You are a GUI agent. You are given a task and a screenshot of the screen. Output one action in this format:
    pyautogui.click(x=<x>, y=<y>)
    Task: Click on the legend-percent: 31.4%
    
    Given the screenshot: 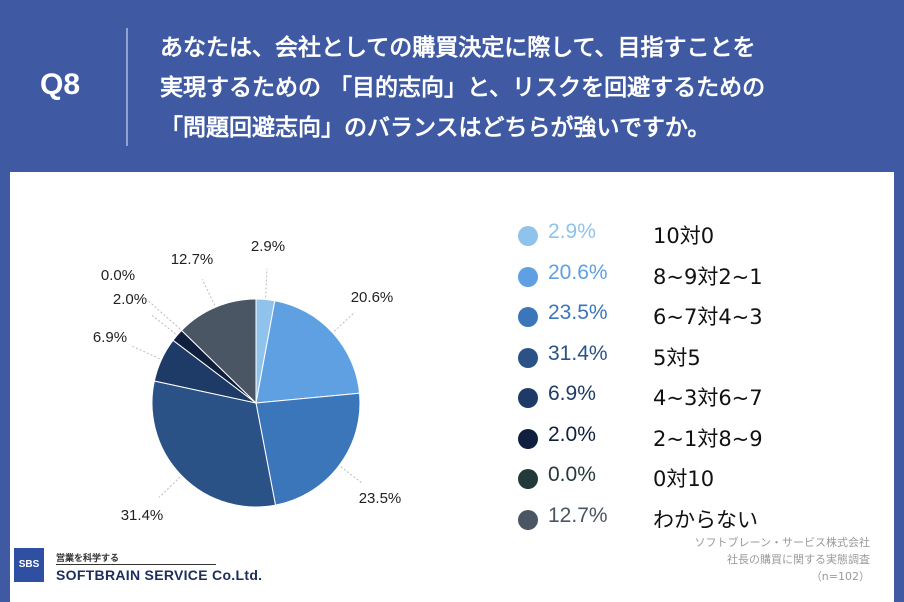 What is the action you would take?
    pyautogui.click(x=578, y=353)
    